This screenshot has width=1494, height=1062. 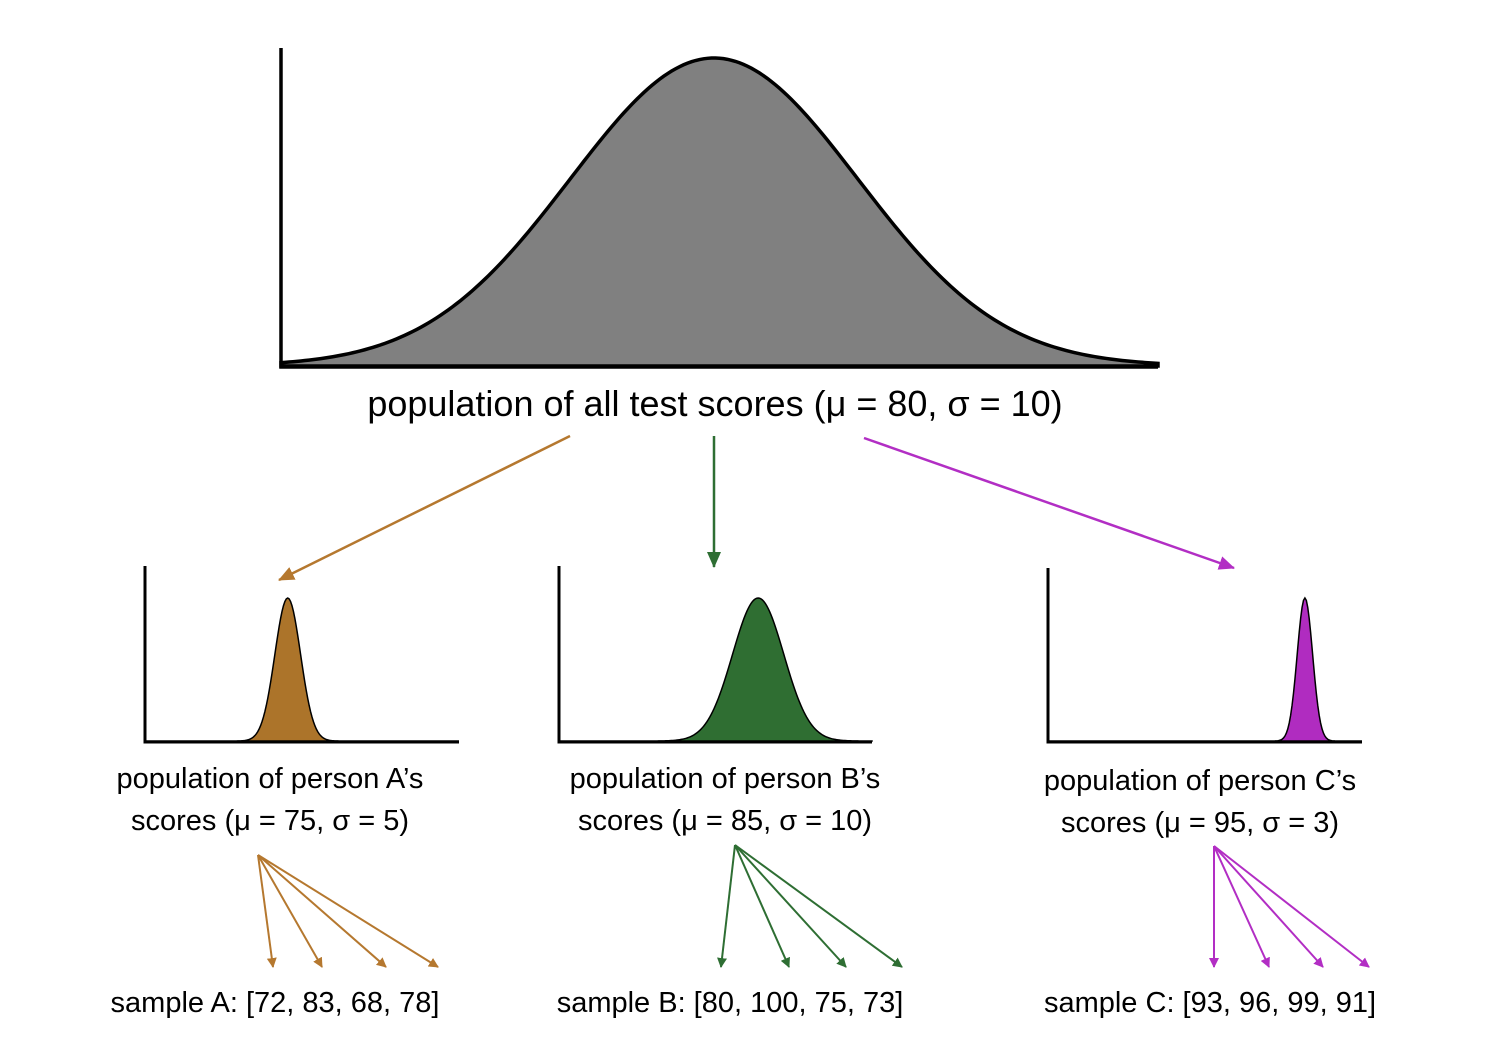 I want to click on person-b-label-line2: scores (μ = 85, σ = 10), so click(x=725, y=821).